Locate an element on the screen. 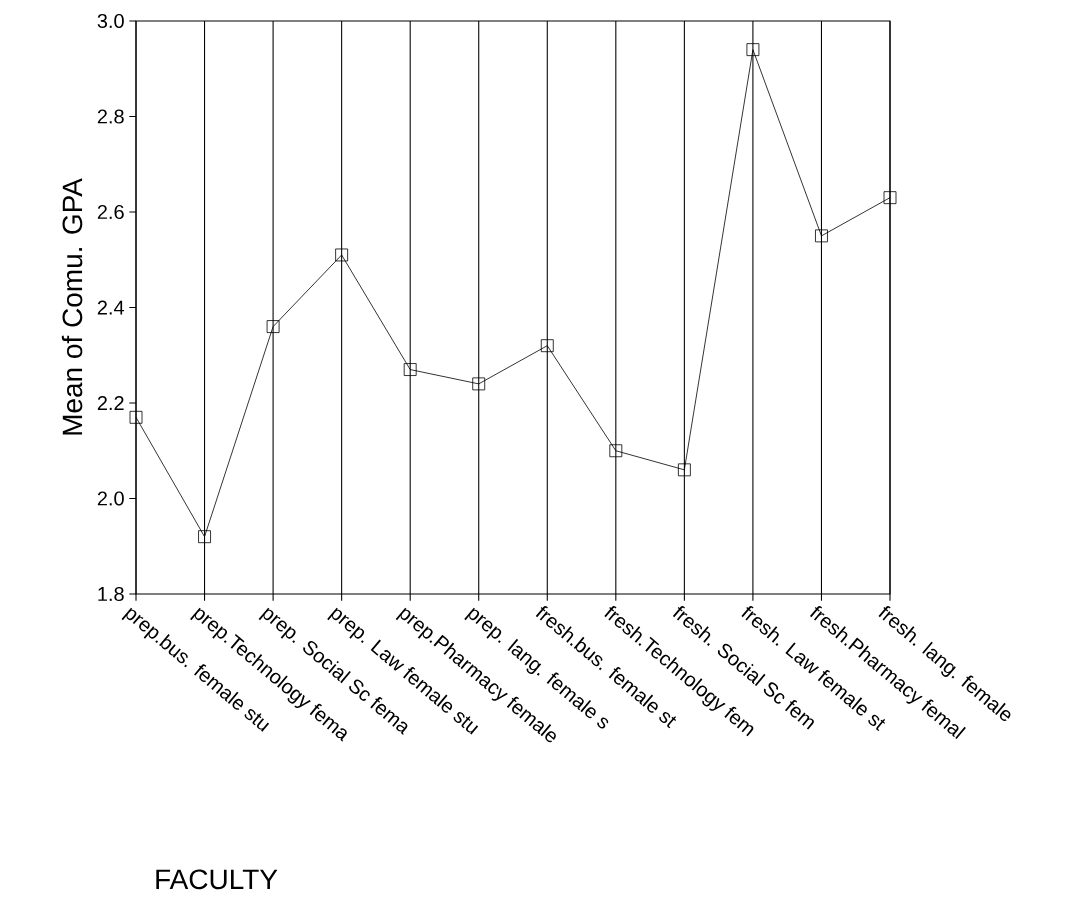 This screenshot has height=919, width=1086. y-tick-label: 2.2 is located at coordinates (110, 403).